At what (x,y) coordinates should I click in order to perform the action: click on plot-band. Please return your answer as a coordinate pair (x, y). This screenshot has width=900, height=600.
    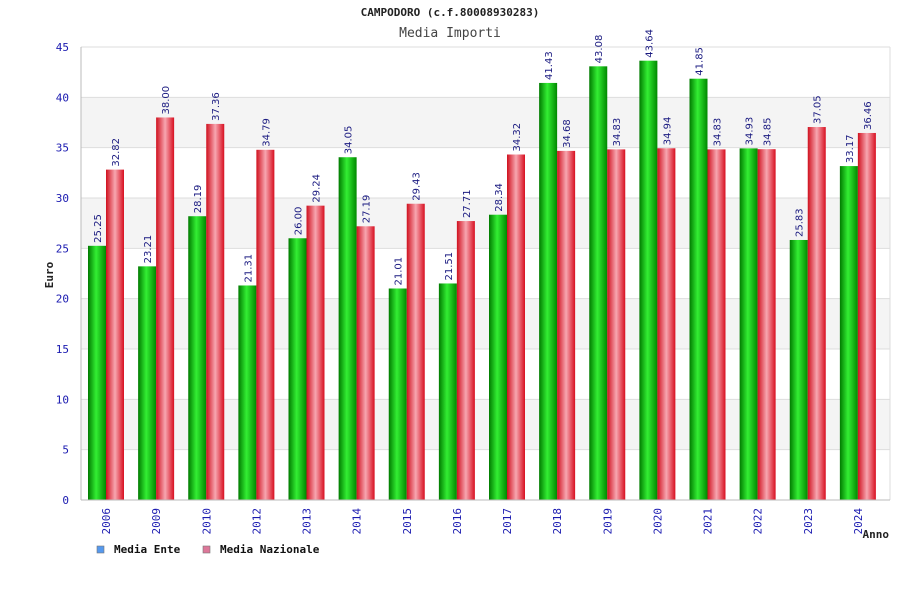
    Looking at the image, I should click on (485, 72).